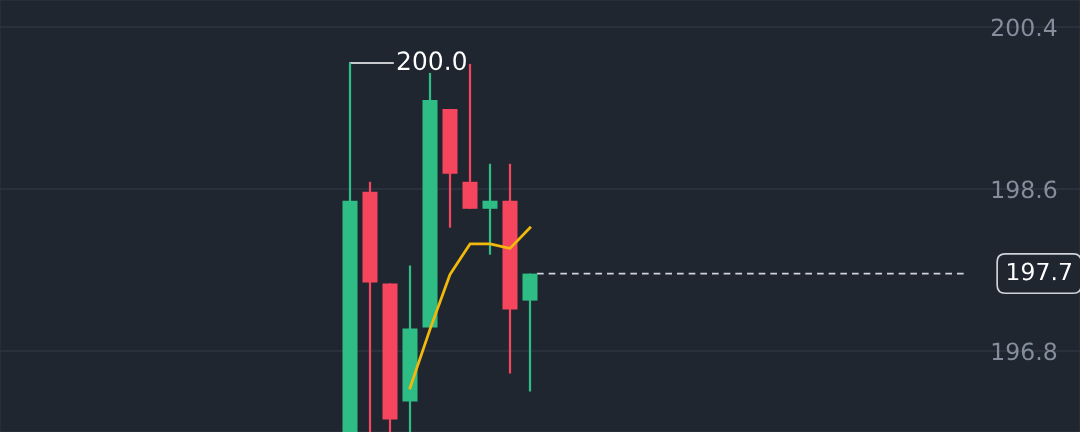 The height and width of the screenshot is (432, 1080). I want to click on line-series, so click(470, 308).